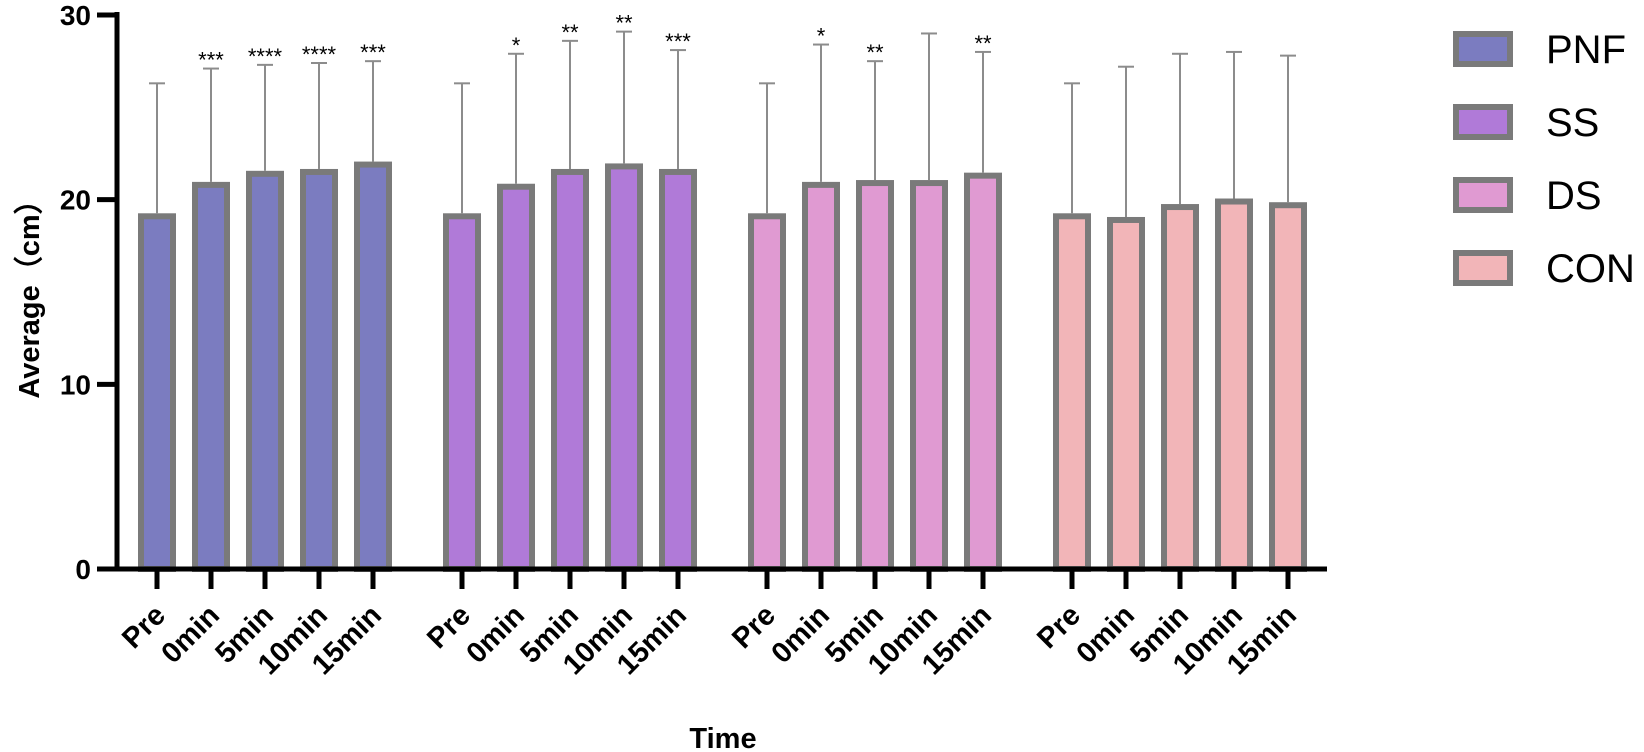 The height and width of the screenshot is (752, 1644). I want to click on bar-pnf-0min, so click(211, 376).